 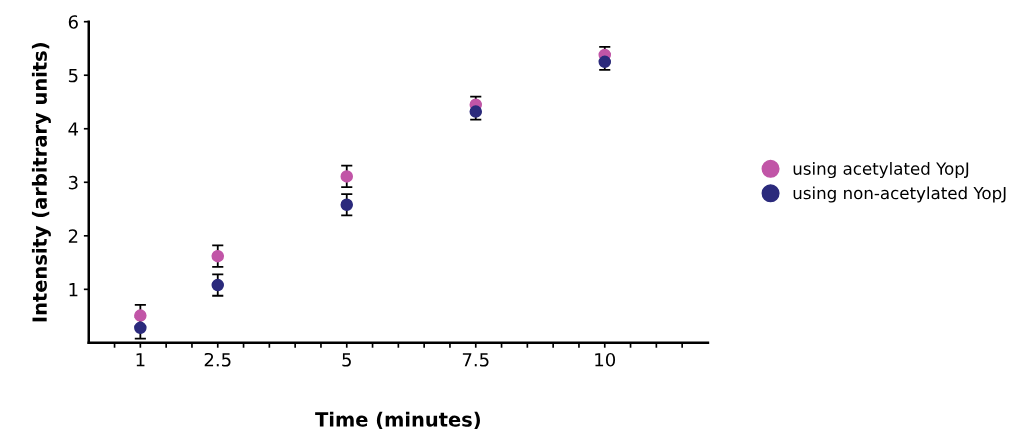 What do you see at coordinates (217, 359) in the screenshot?
I see `x-tick-label: 2.5` at bounding box center [217, 359].